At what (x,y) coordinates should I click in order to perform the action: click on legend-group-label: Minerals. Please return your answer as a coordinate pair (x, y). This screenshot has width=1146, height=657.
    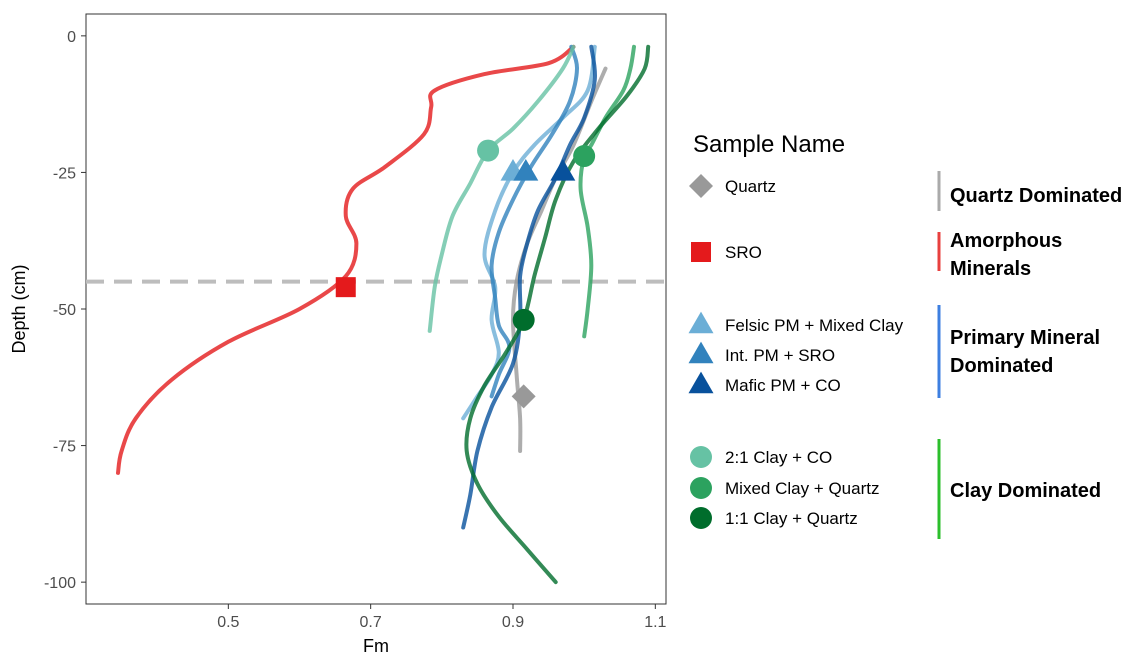
    Looking at the image, I should click on (990, 269).